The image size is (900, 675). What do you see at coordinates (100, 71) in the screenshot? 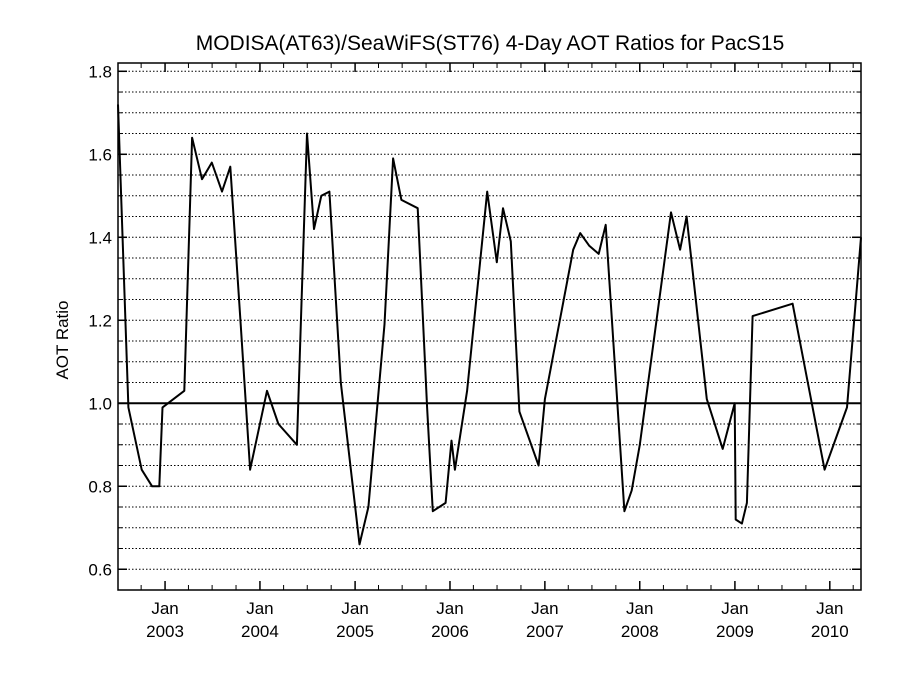
I see `y-tick-label: 1.8` at bounding box center [100, 71].